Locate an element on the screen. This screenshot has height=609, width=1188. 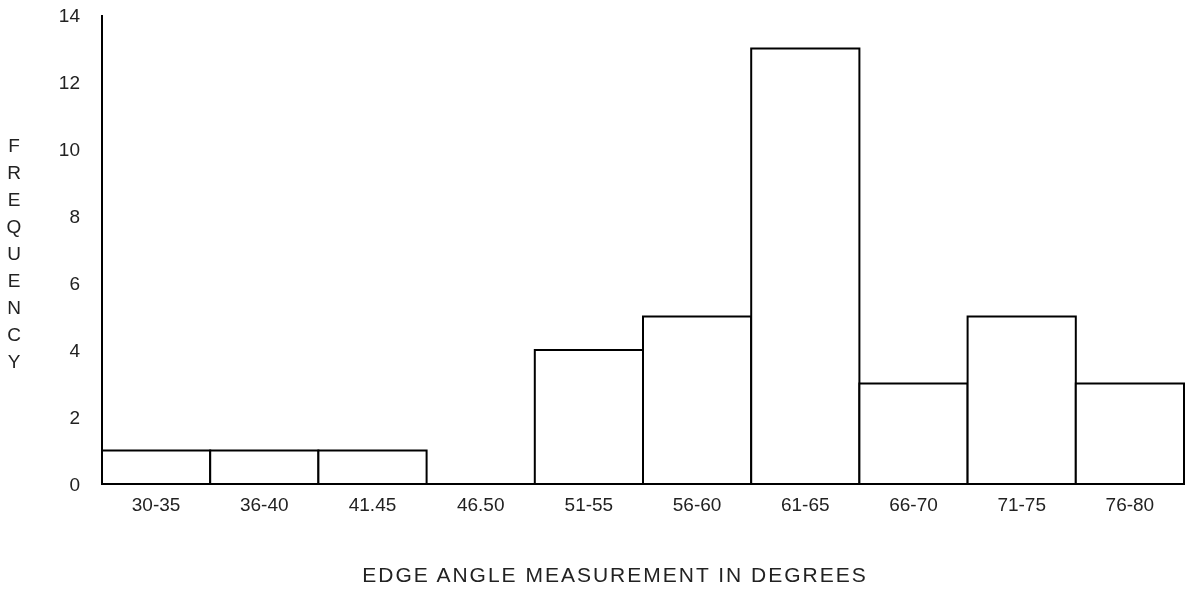
y-tick-label: 8 is located at coordinates (74, 216).